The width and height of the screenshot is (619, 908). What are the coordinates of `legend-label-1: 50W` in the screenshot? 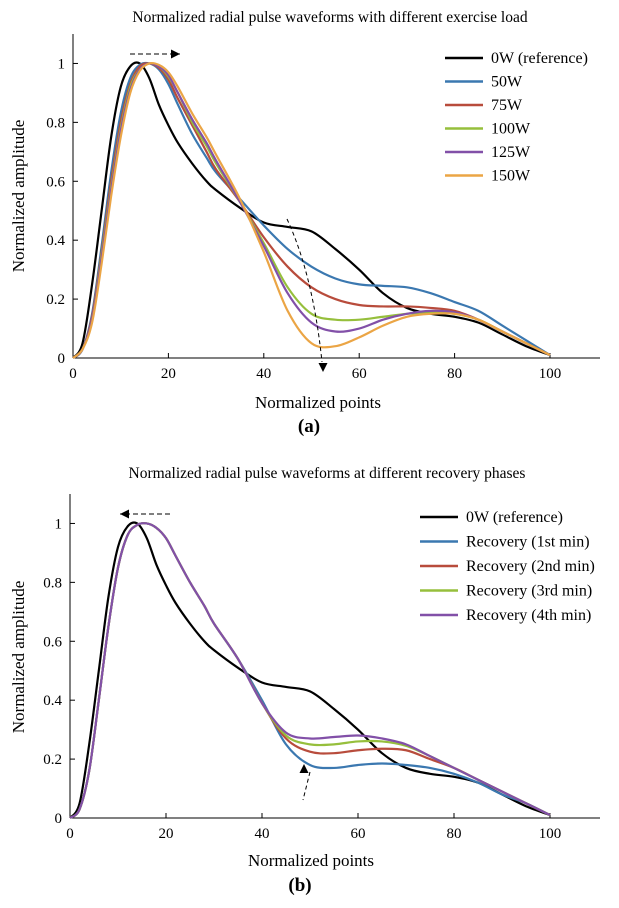 It's located at (507, 82).